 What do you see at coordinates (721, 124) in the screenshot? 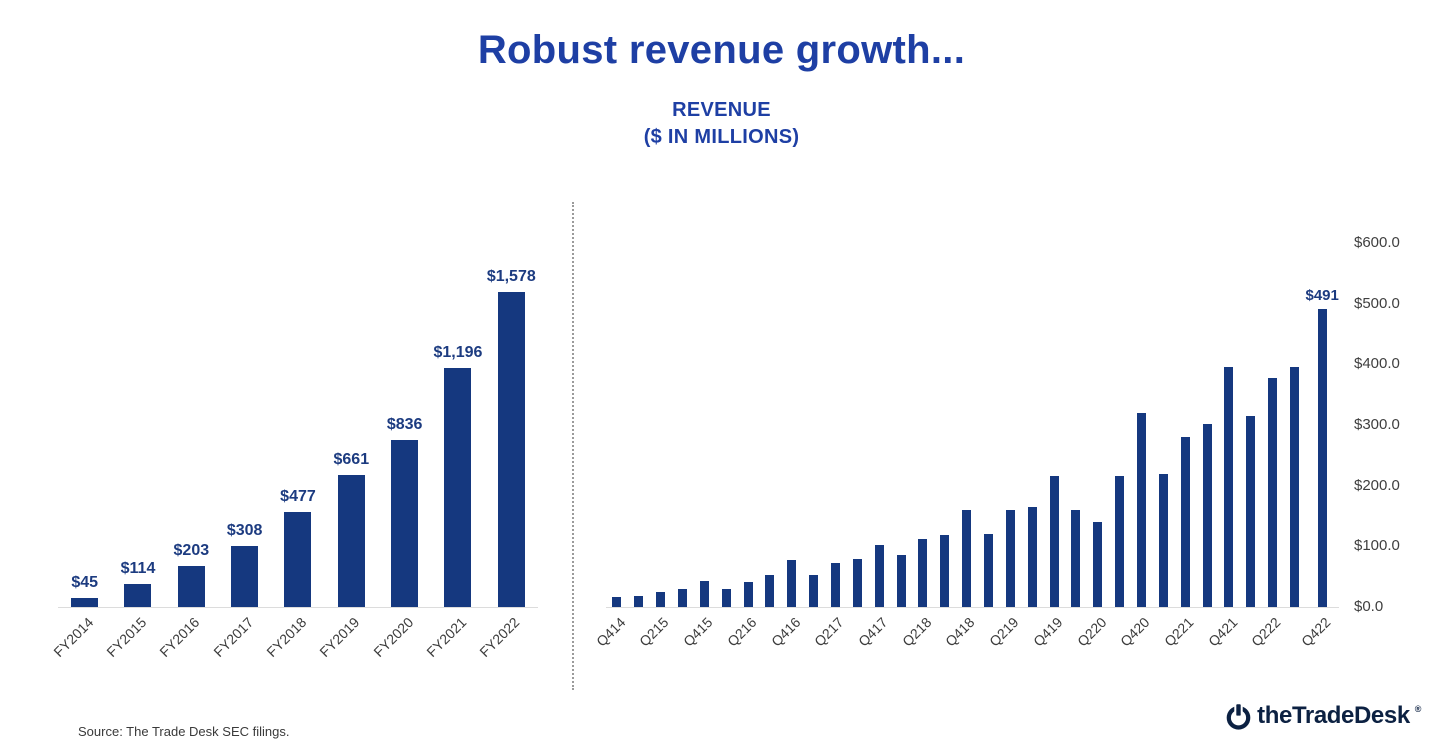
I see `chart-subtitle: REVENUE ($ IN MILLIONS)` at bounding box center [721, 124].